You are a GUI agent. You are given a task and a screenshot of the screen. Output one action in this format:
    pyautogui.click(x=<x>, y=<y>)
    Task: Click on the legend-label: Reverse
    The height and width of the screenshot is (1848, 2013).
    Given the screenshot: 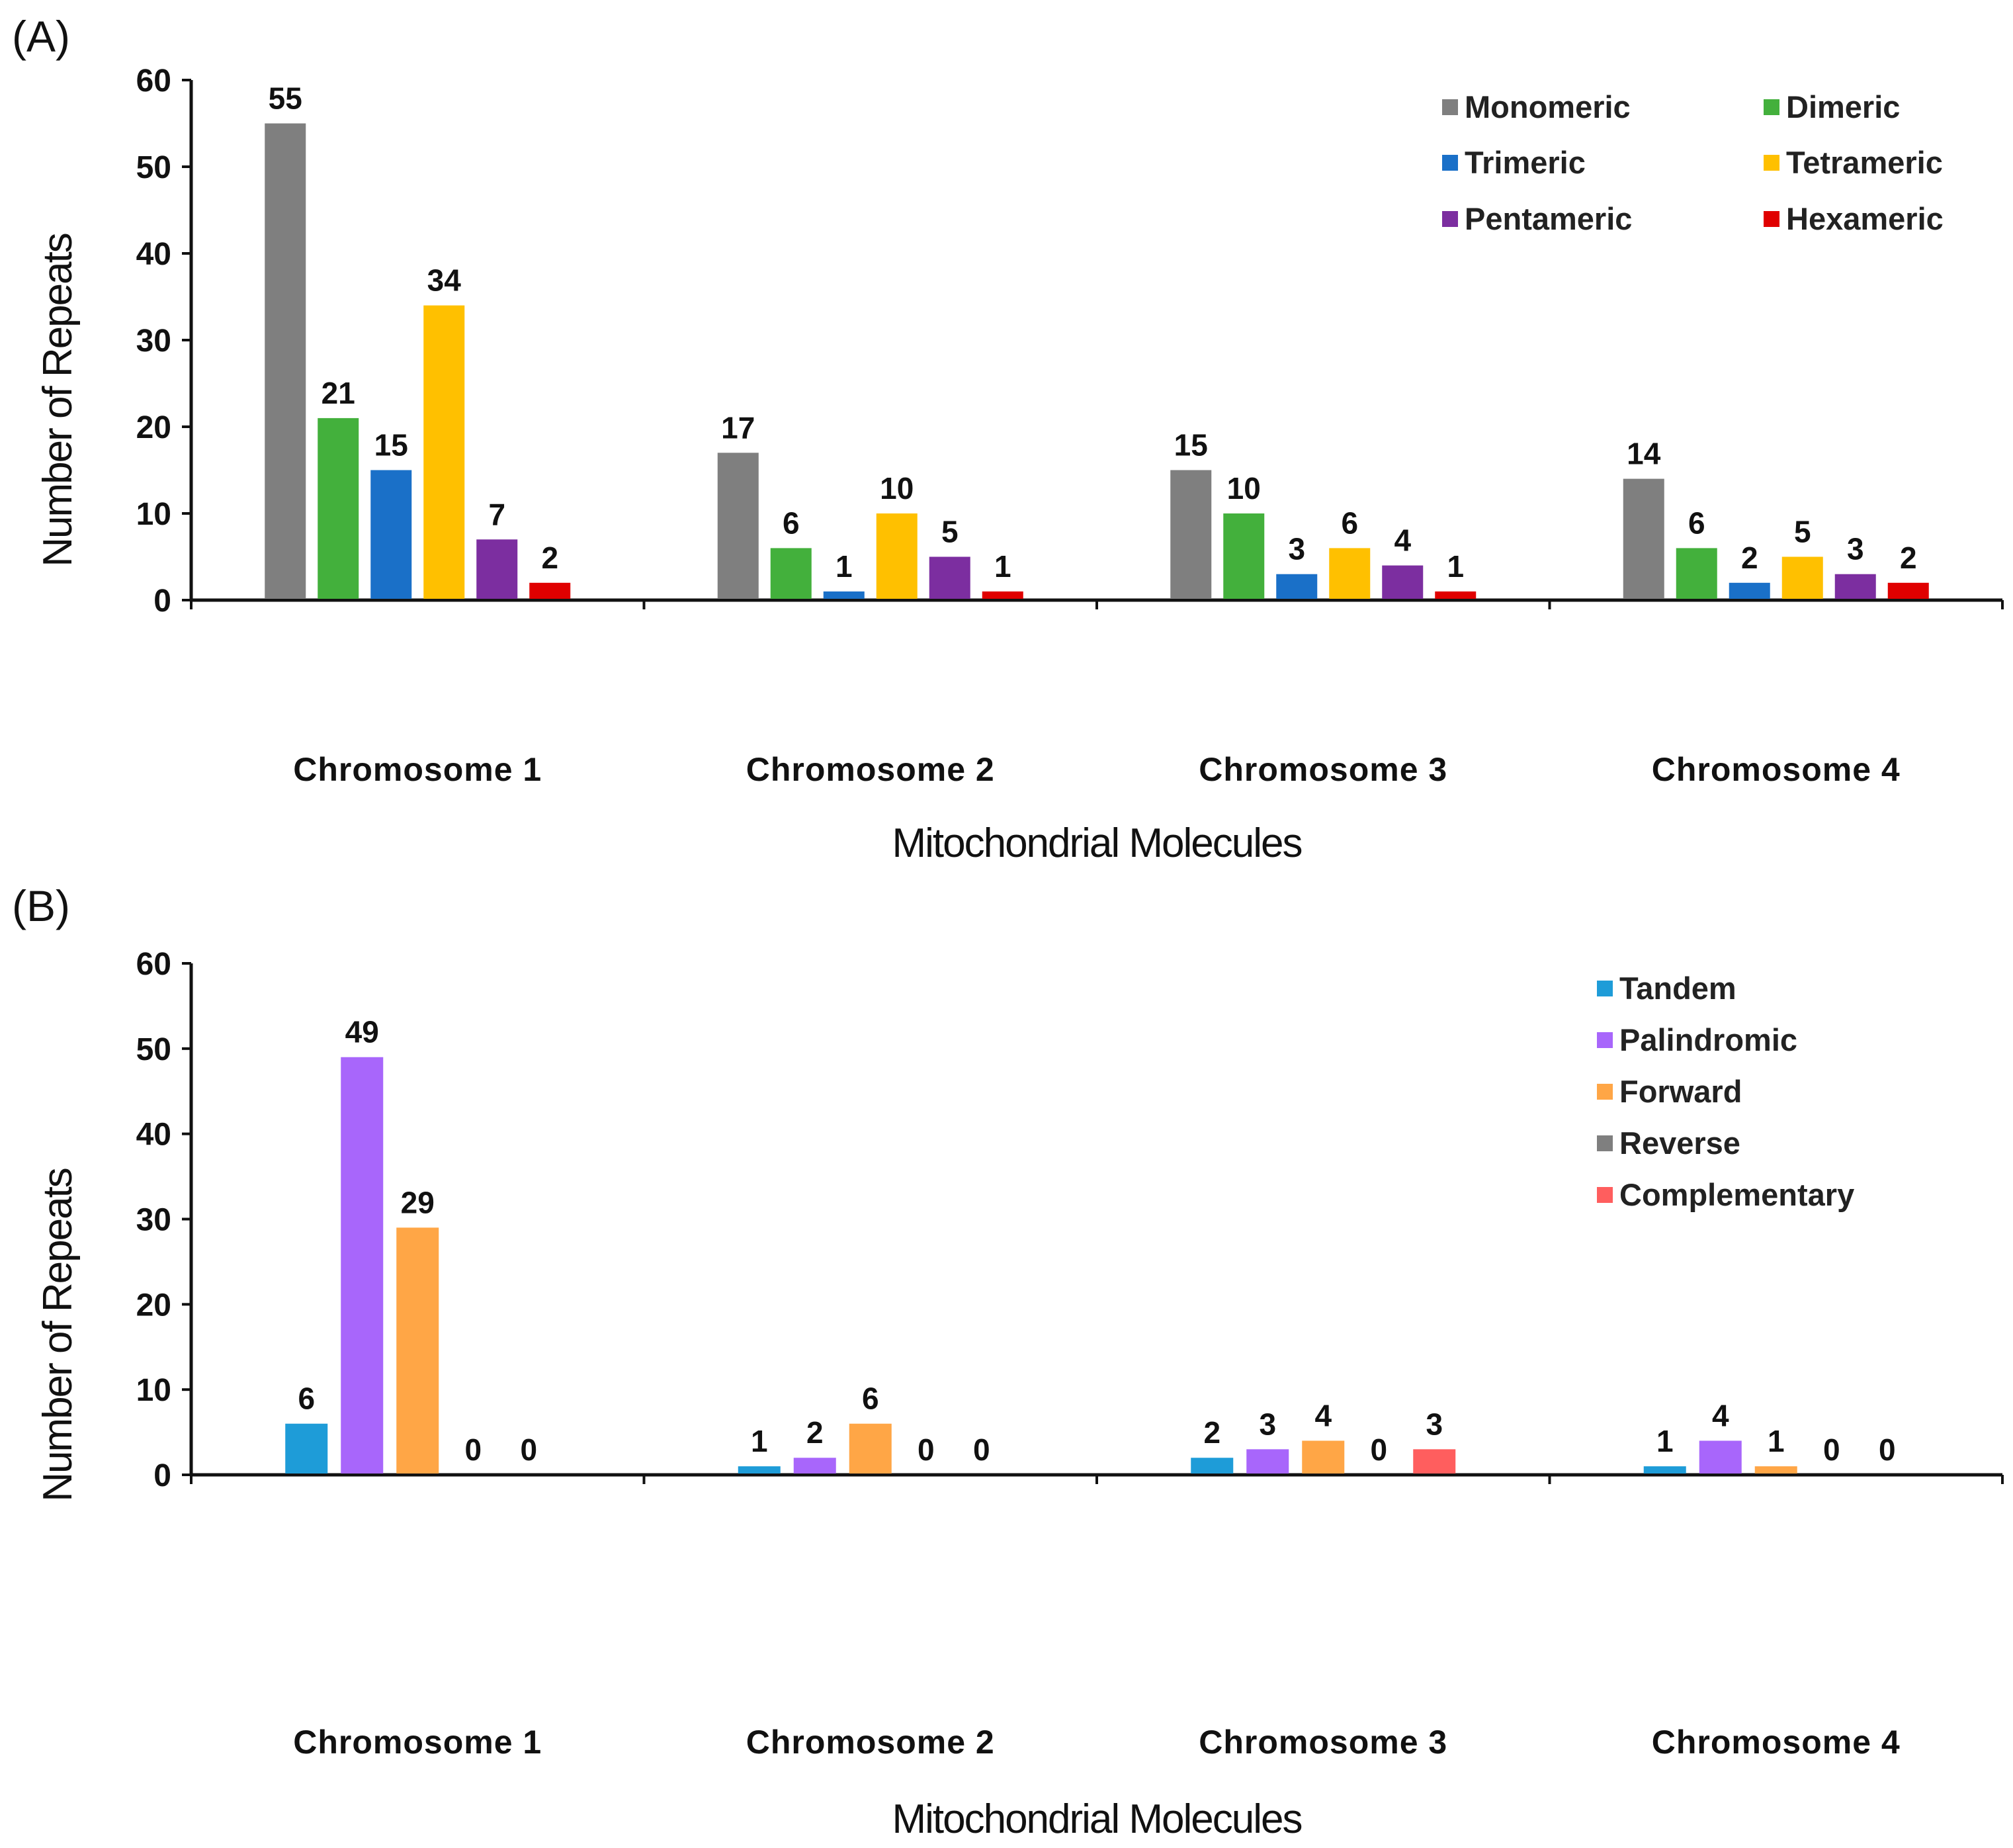 What is the action you would take?
    pyautogui.click(x=1679, y=1143)
    